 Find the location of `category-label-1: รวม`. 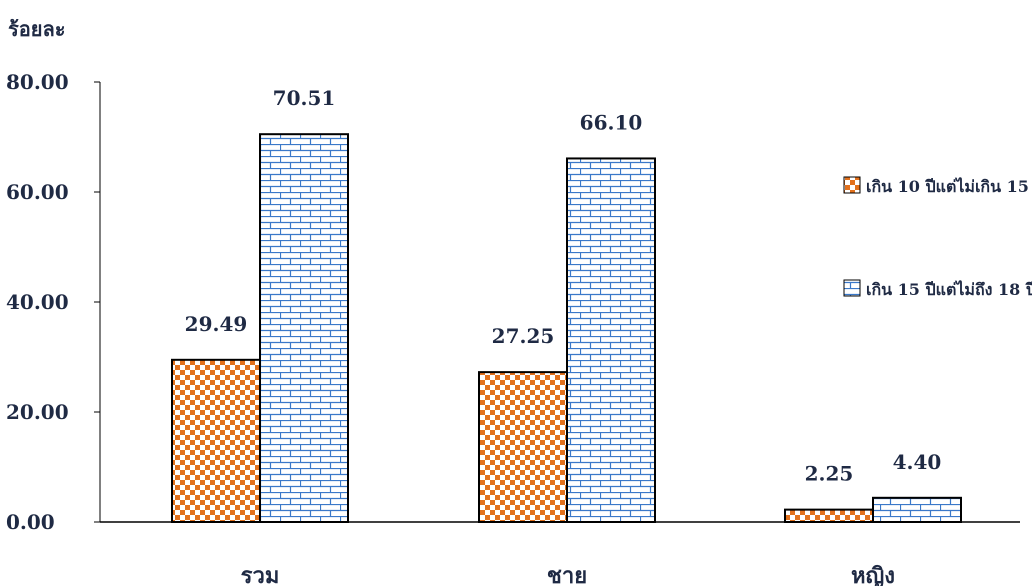

category-label-1: รวม is located at coordinates (260, 574).